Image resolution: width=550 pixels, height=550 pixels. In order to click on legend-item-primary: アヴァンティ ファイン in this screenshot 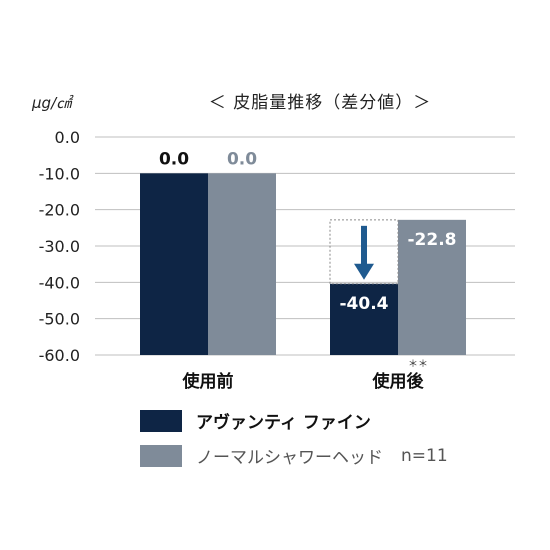, I will do `click(255, 420)`.